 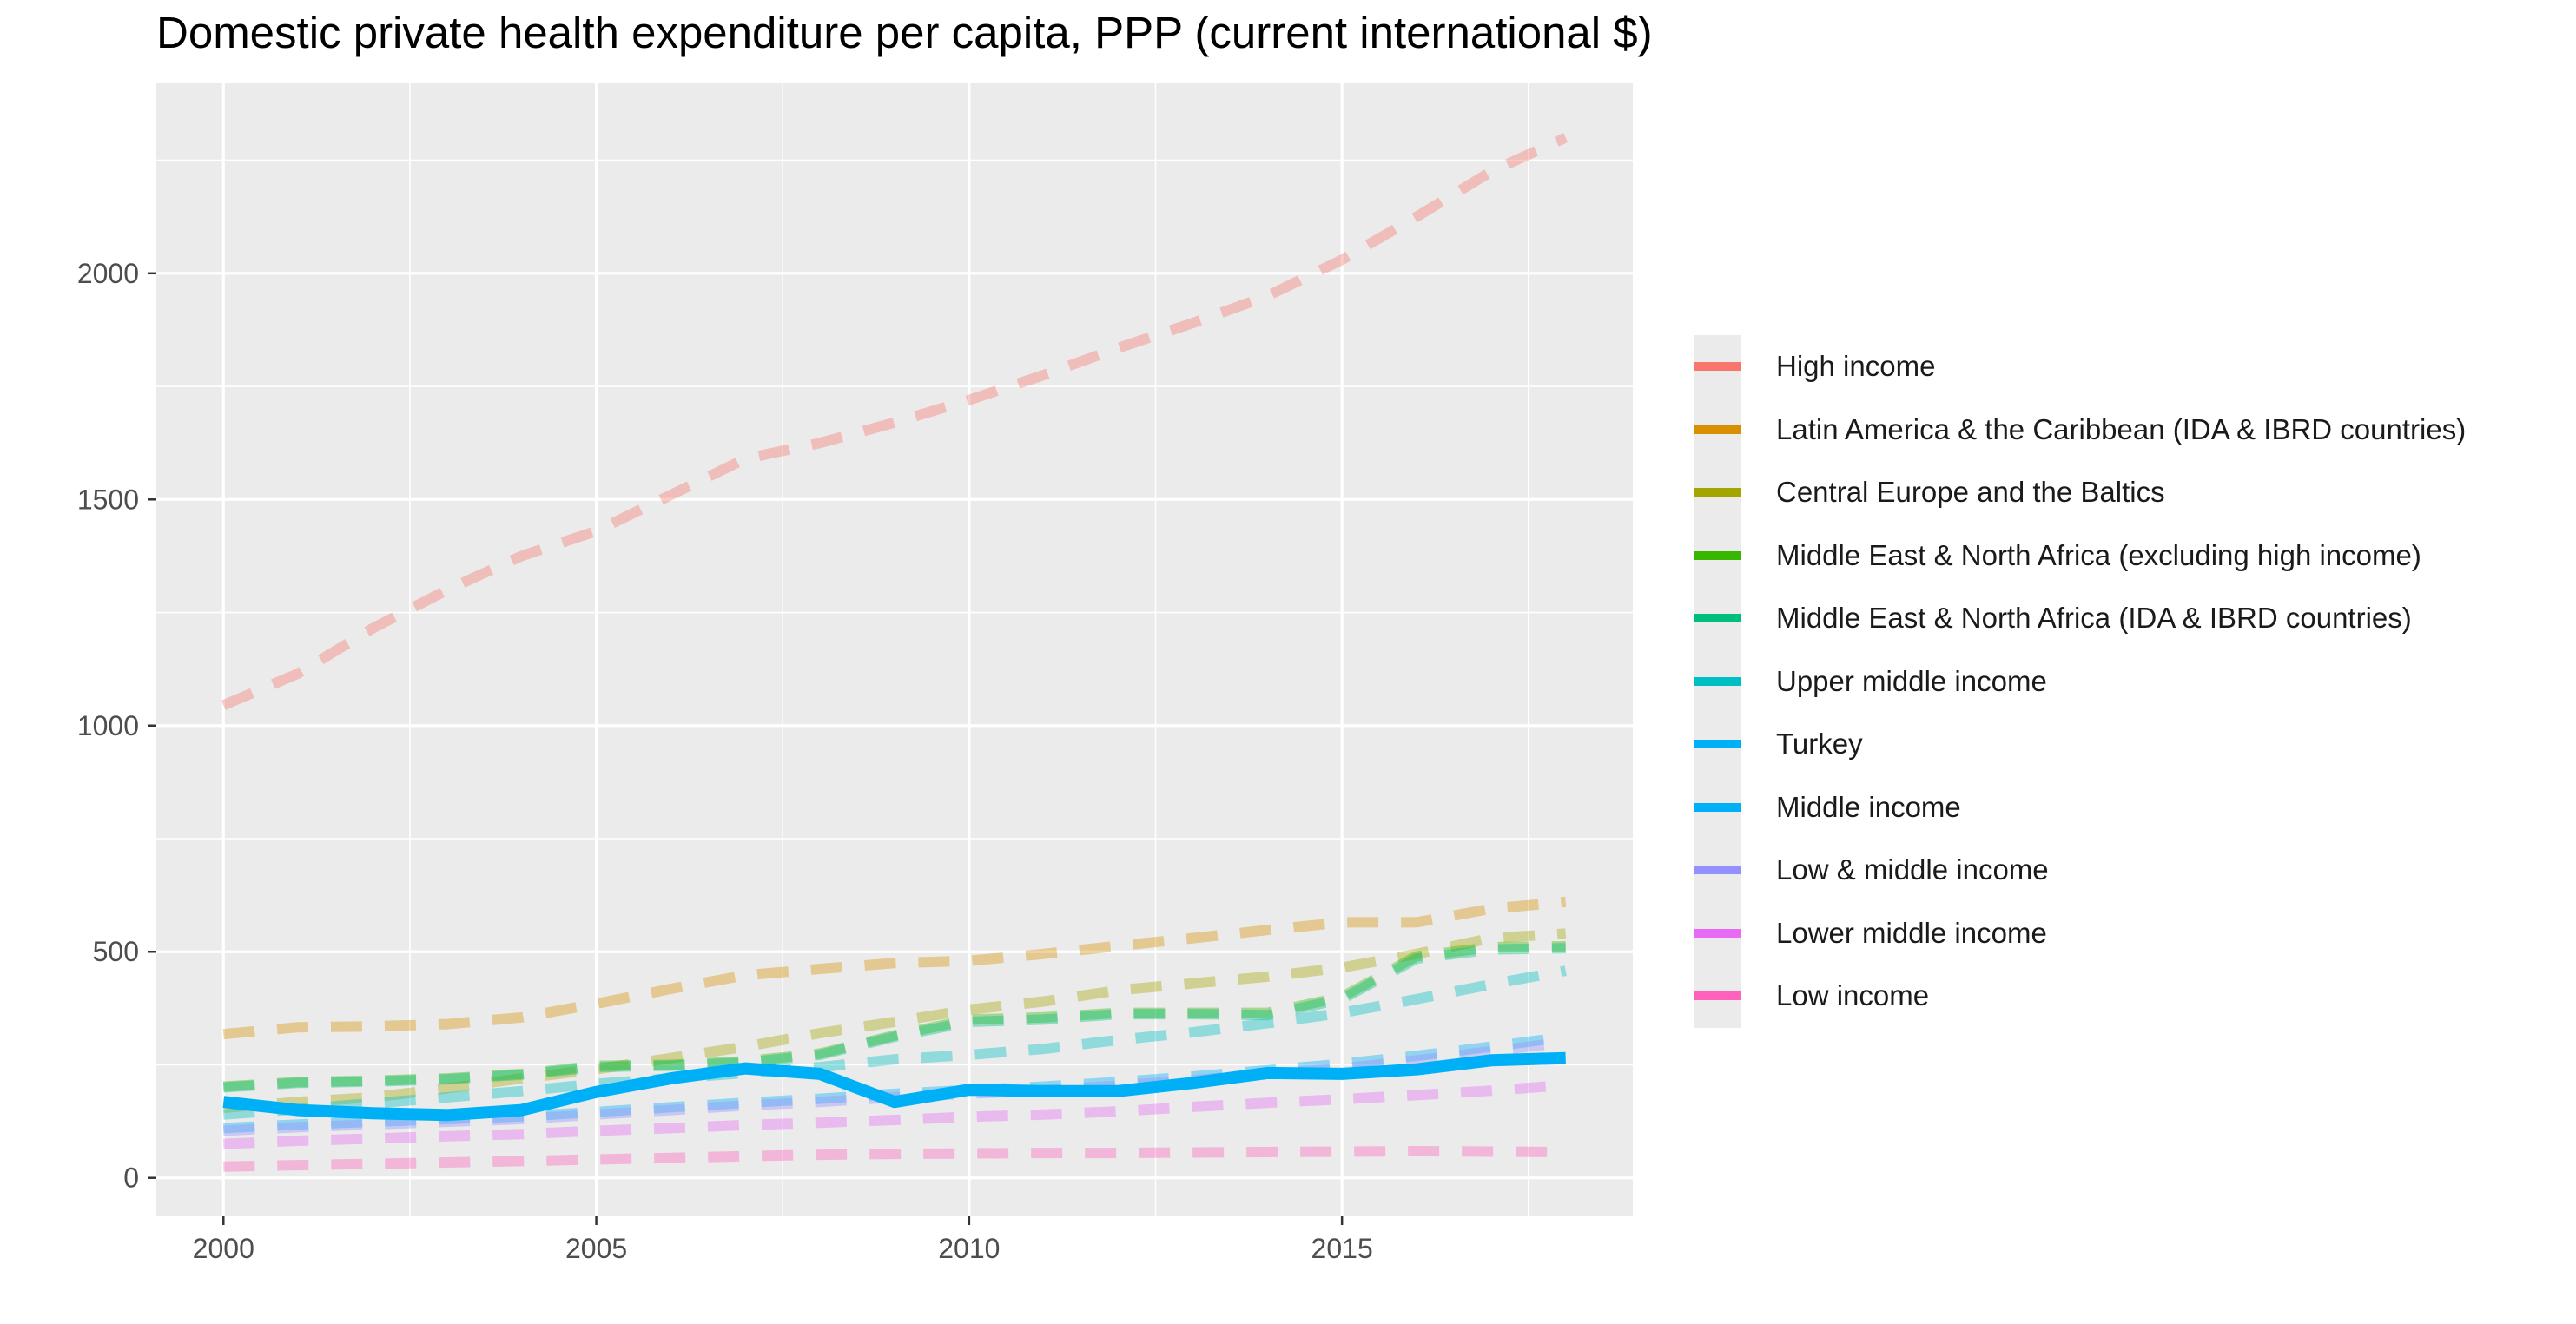 What do you see at coordinates (2132, 807) in the screenshot?
I see `legend-item: Middle income` at bounding box center [2132, 807].